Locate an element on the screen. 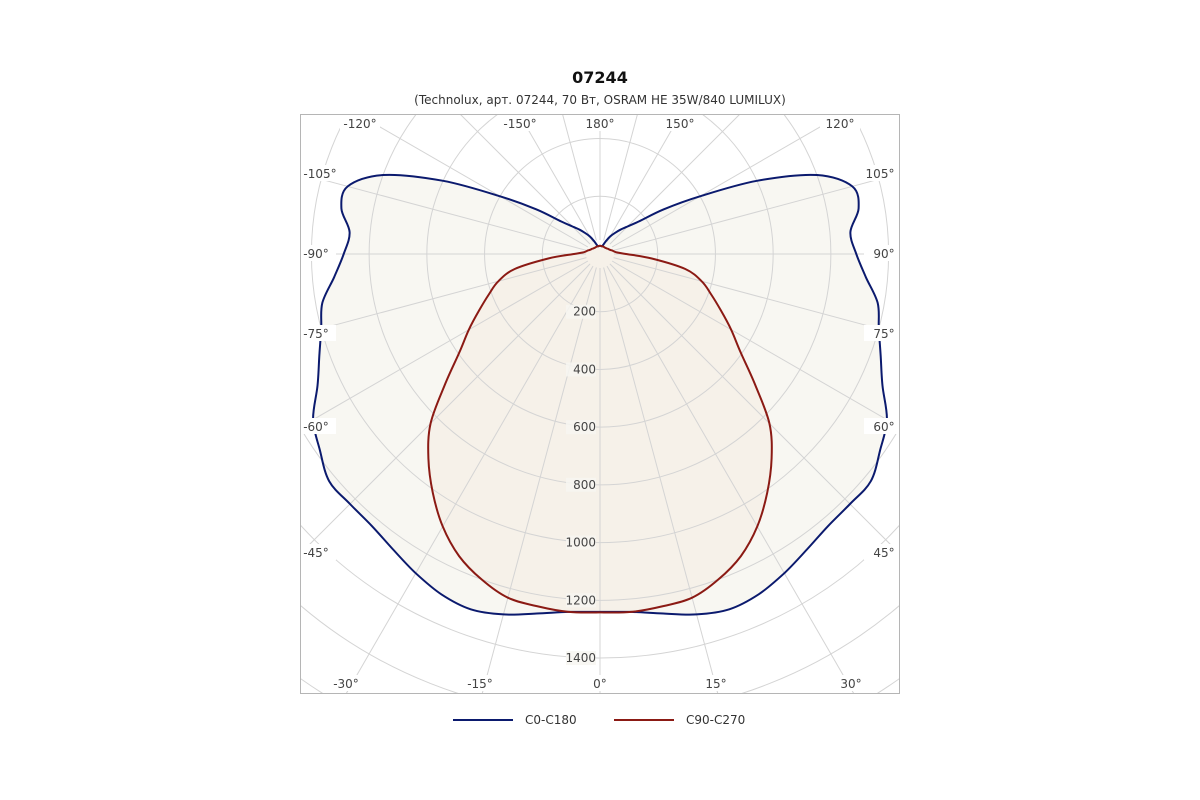  legend-label-c90-c270: C90-C270 is located at coordinates (716, 720).